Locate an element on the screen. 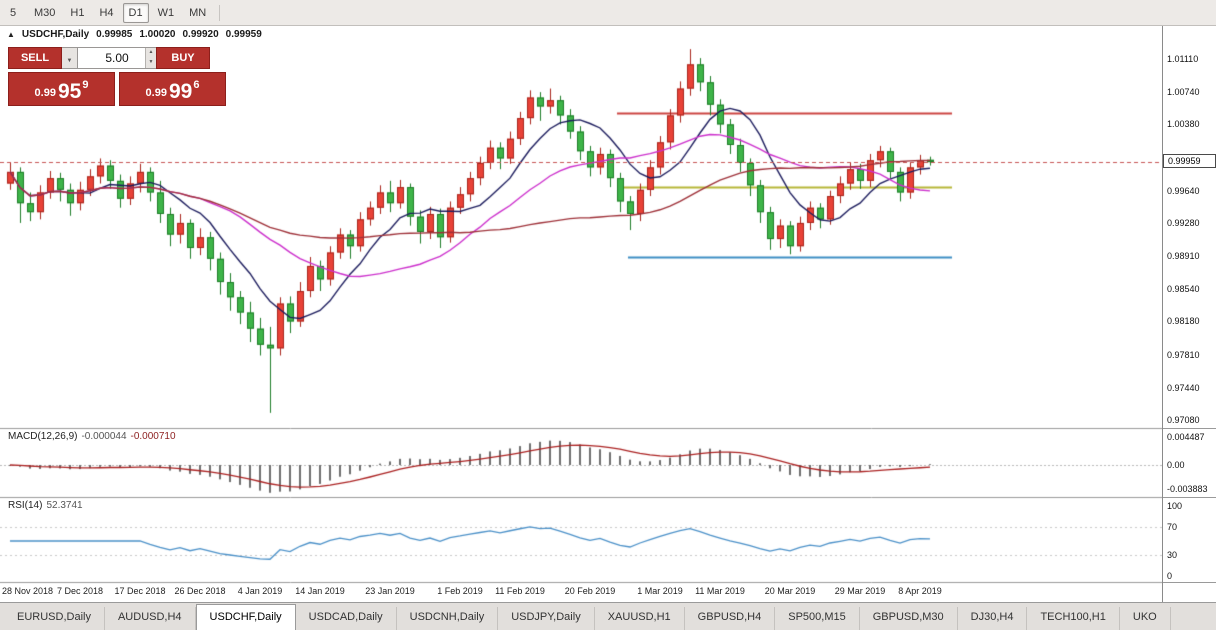  chart-tab-eurusd-daily: EURUSD,Daily is located at coordinates (54, 618).